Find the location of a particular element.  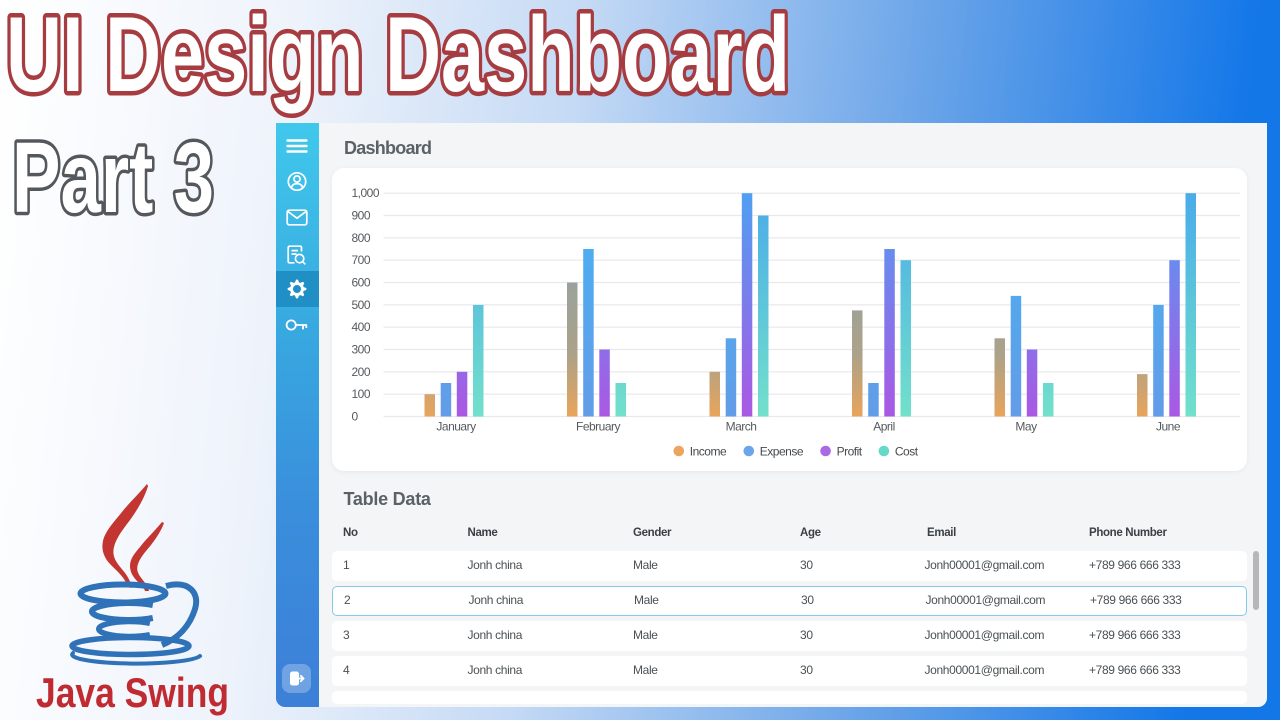

svg-text: UI Design Dashboard is located at coordinates (398, 57).